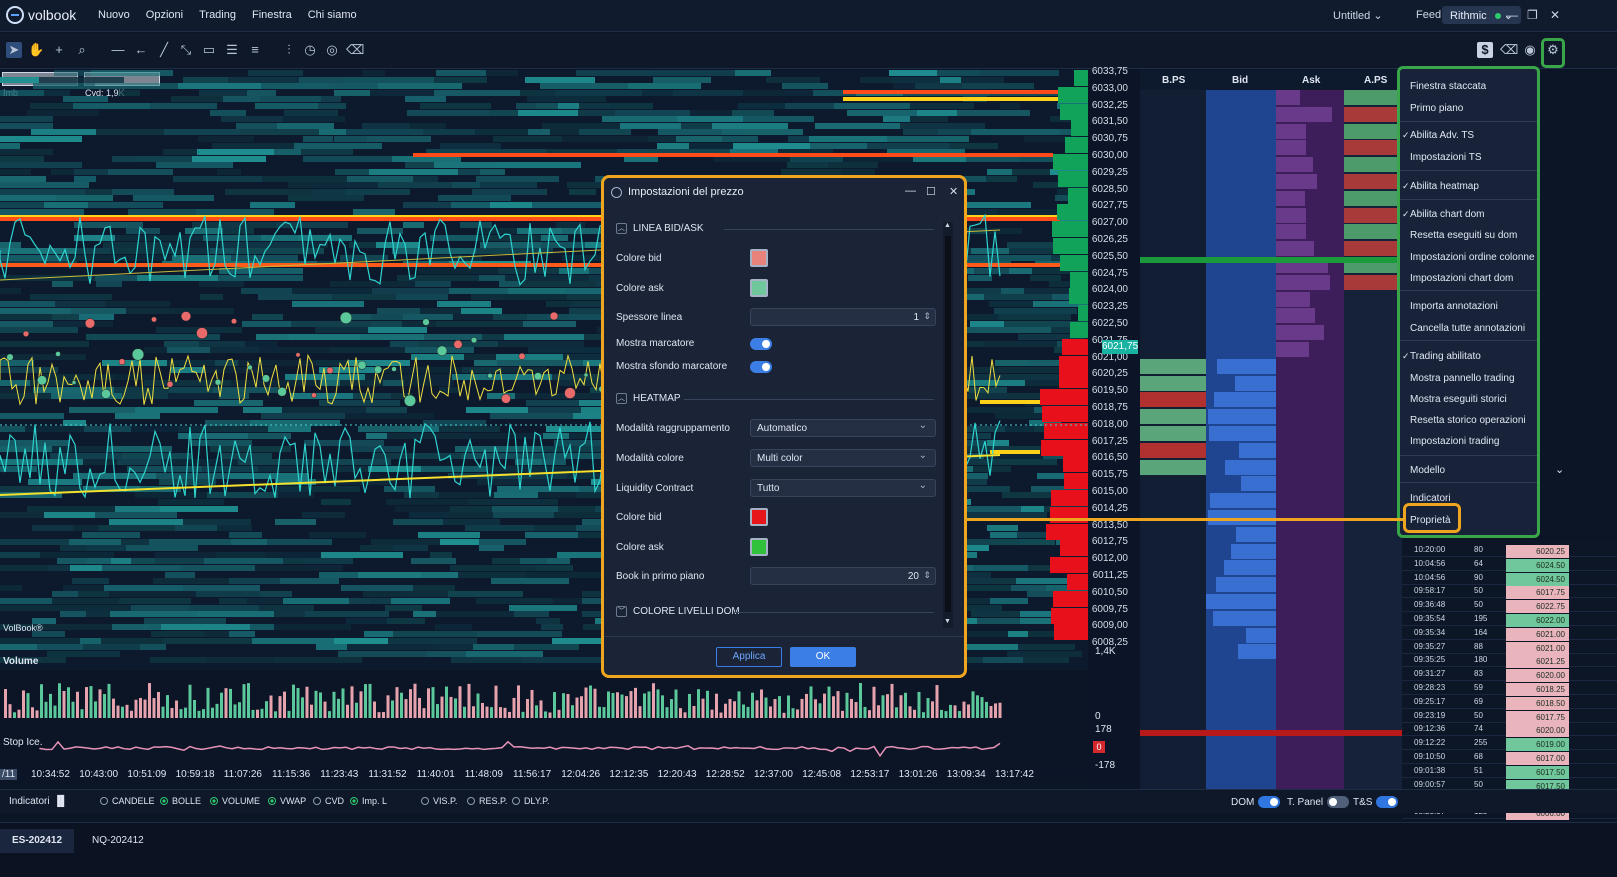 The height and width of the screenshot is (877, 1617). Describe the element at coordinates (761, 344) in the screenshot. I see `show-marker-toggle` at that location.